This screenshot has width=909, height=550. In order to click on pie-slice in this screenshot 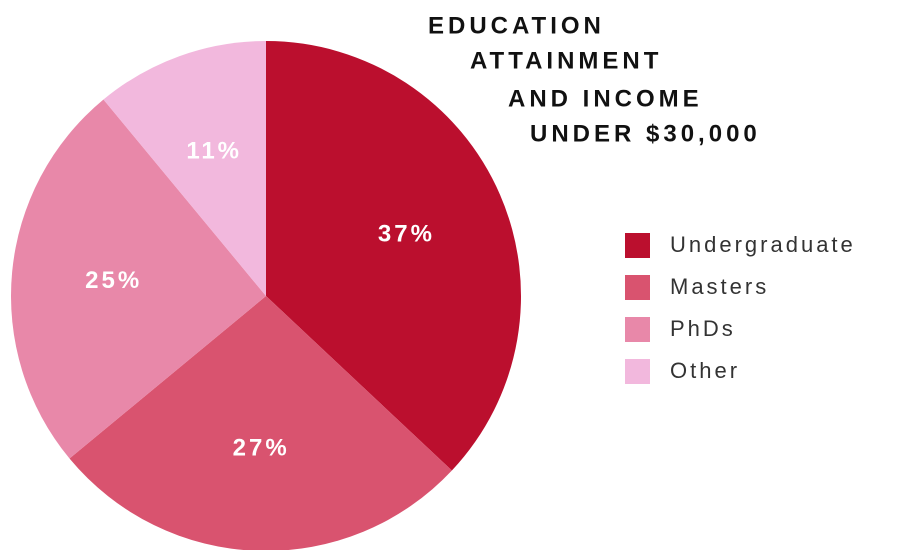, I will do `click(185, 168)`.